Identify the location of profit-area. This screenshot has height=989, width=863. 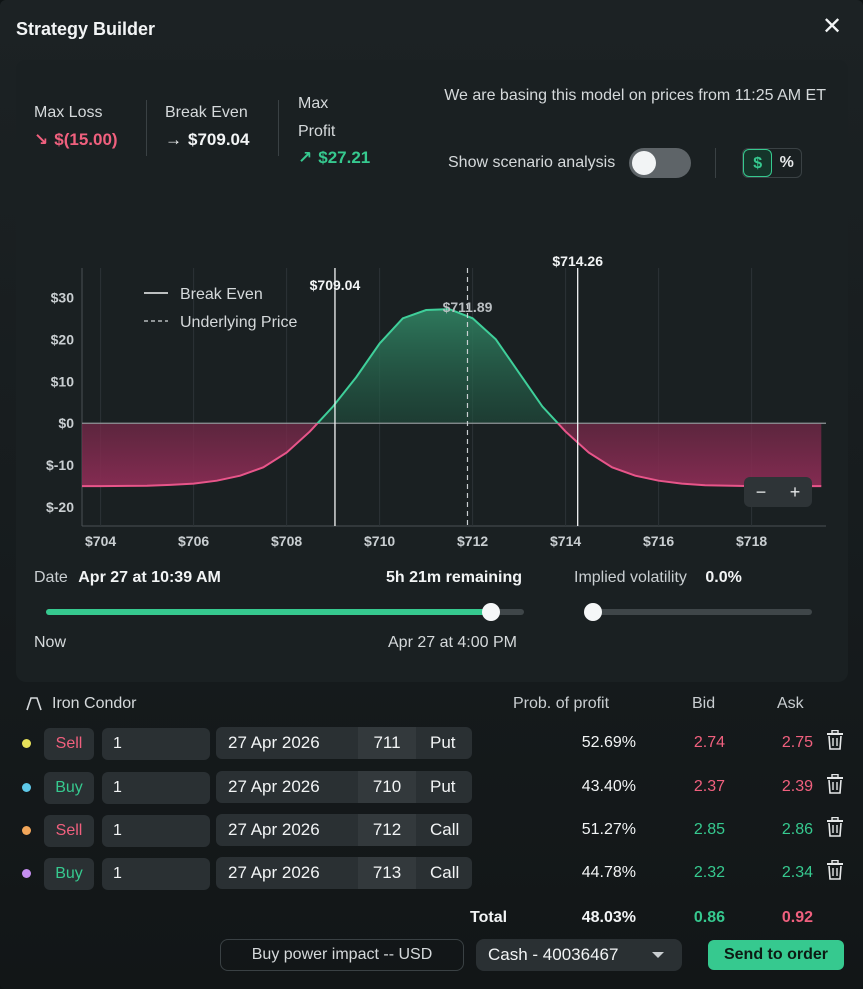
(437, 366).